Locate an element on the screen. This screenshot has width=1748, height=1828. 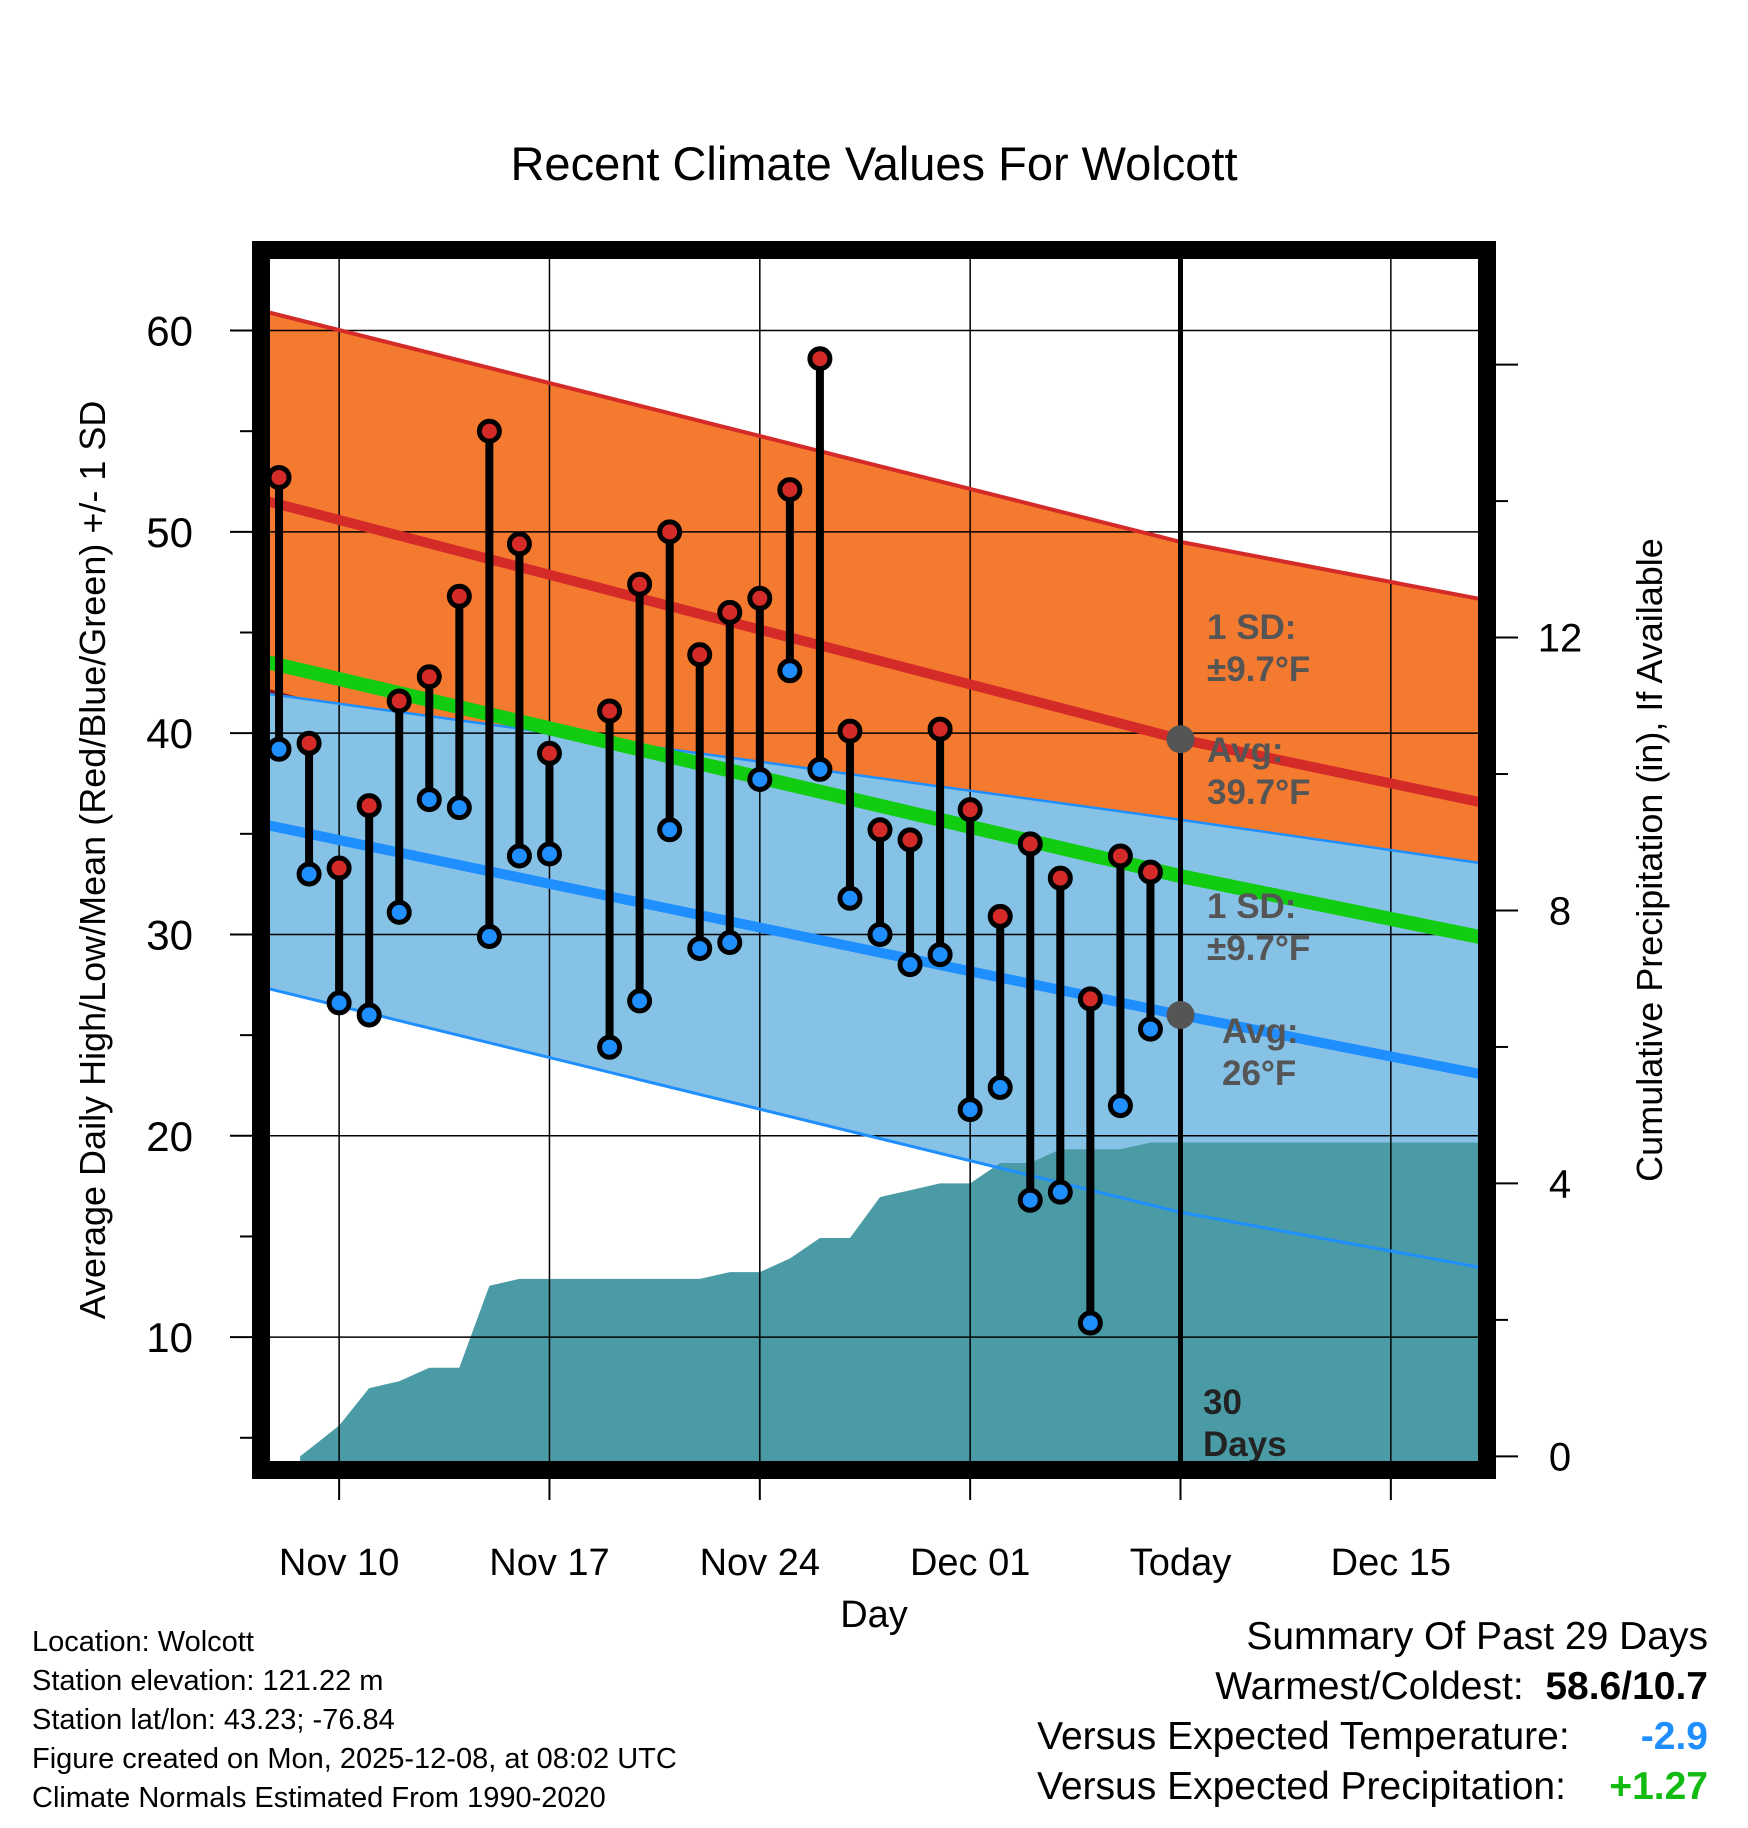
y2-tick-label: 12 is located at coordinates (1560, 639).